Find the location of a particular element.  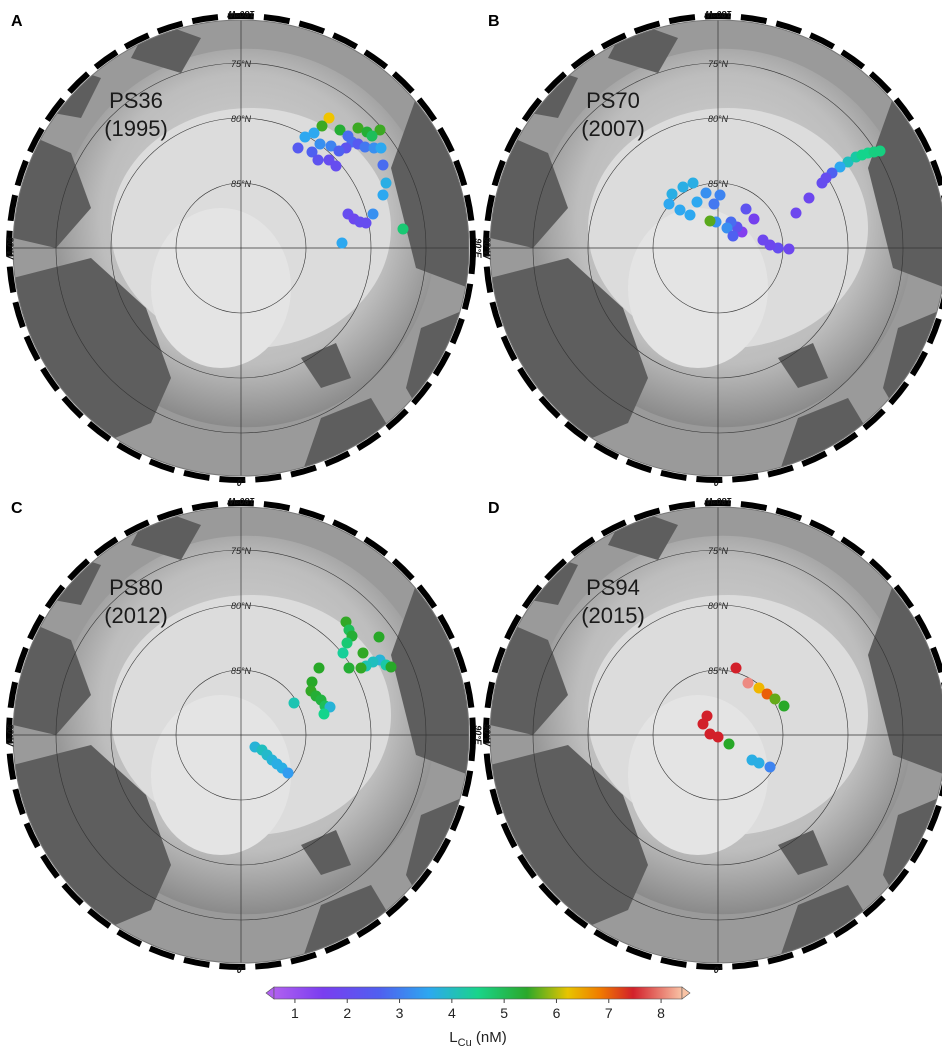

colorbar-low-arrow is located at coordinates (270, 993).